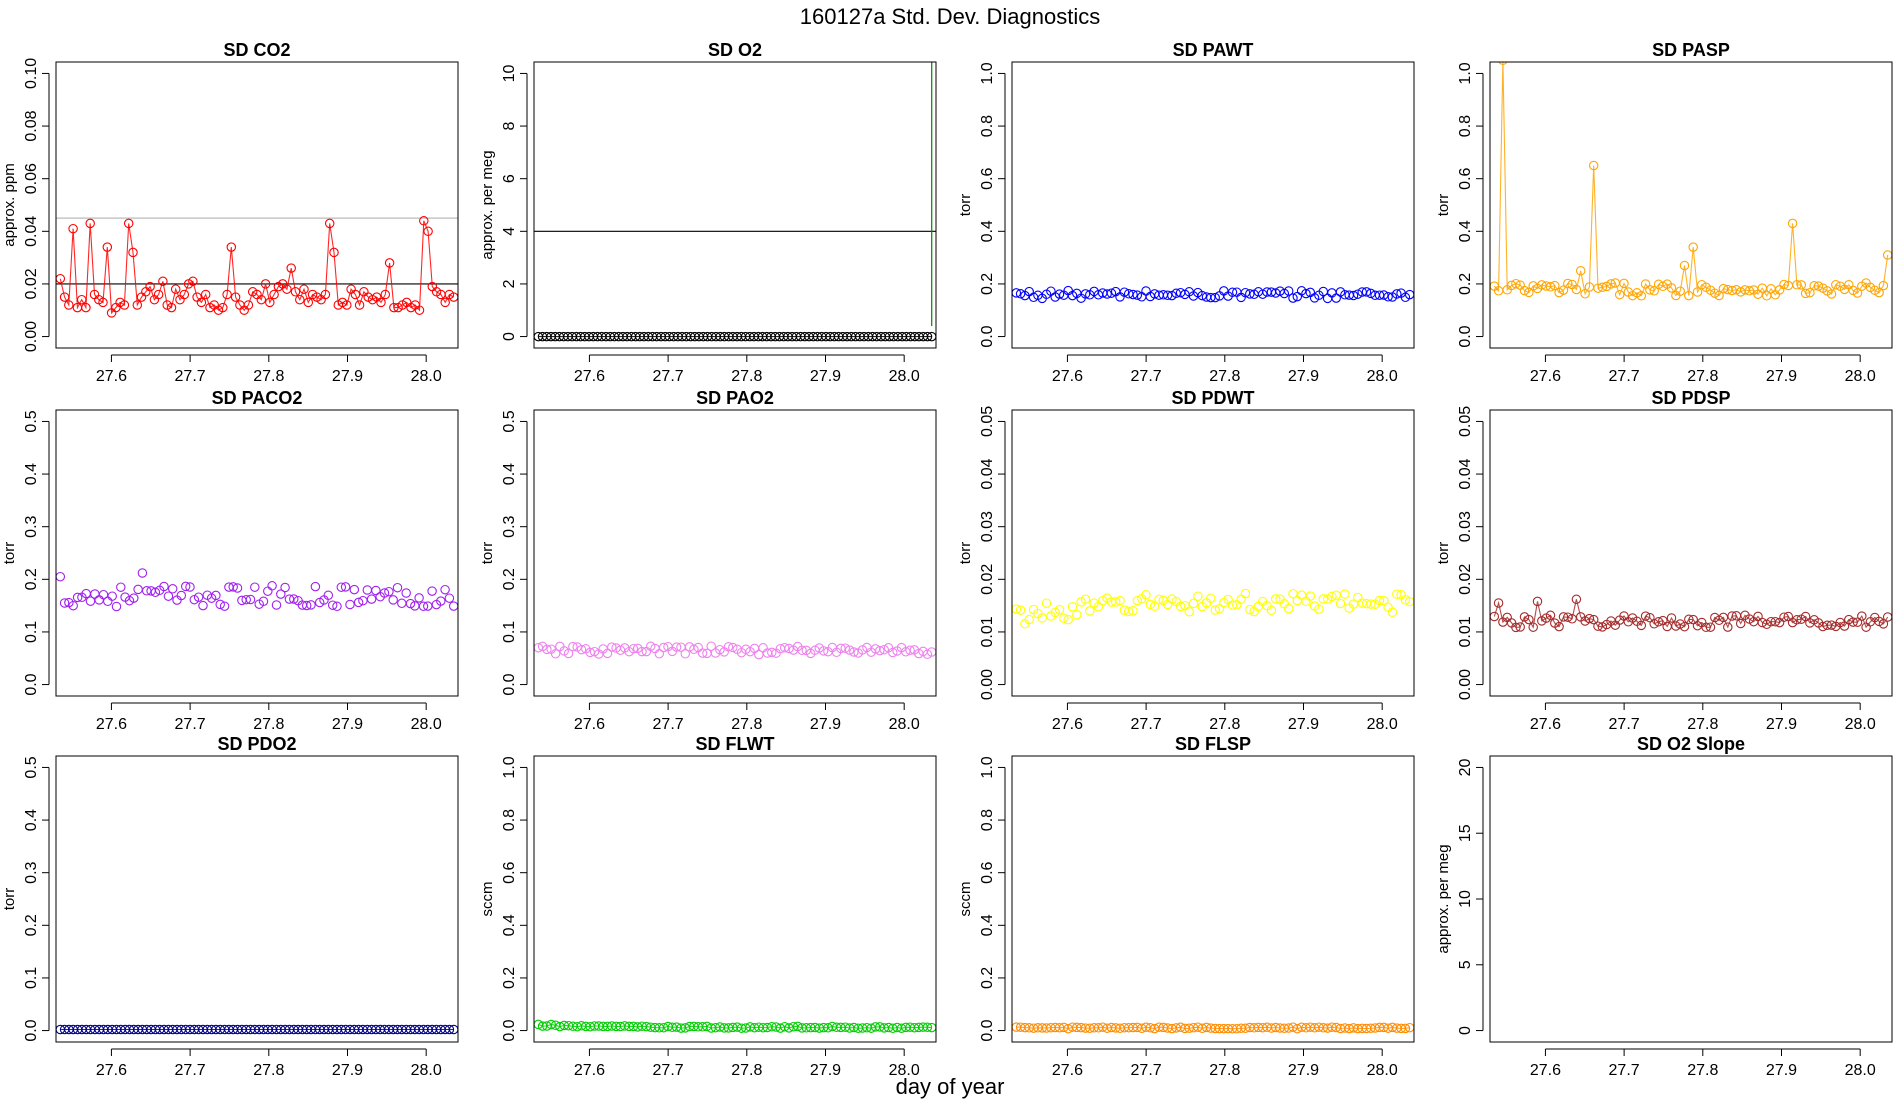  I want to click on y-tick-label: 0.0, so click(509, 684).